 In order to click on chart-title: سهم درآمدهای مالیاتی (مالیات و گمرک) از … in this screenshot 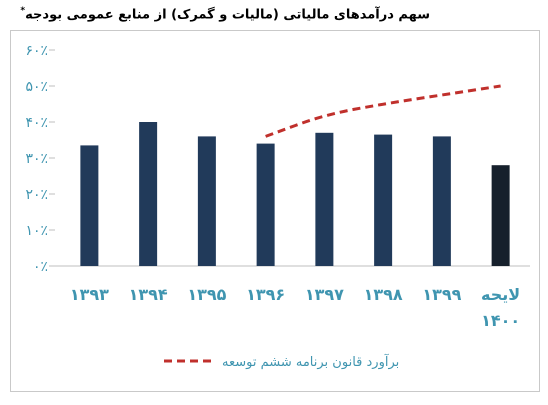, I will do `click(225, 14)`.